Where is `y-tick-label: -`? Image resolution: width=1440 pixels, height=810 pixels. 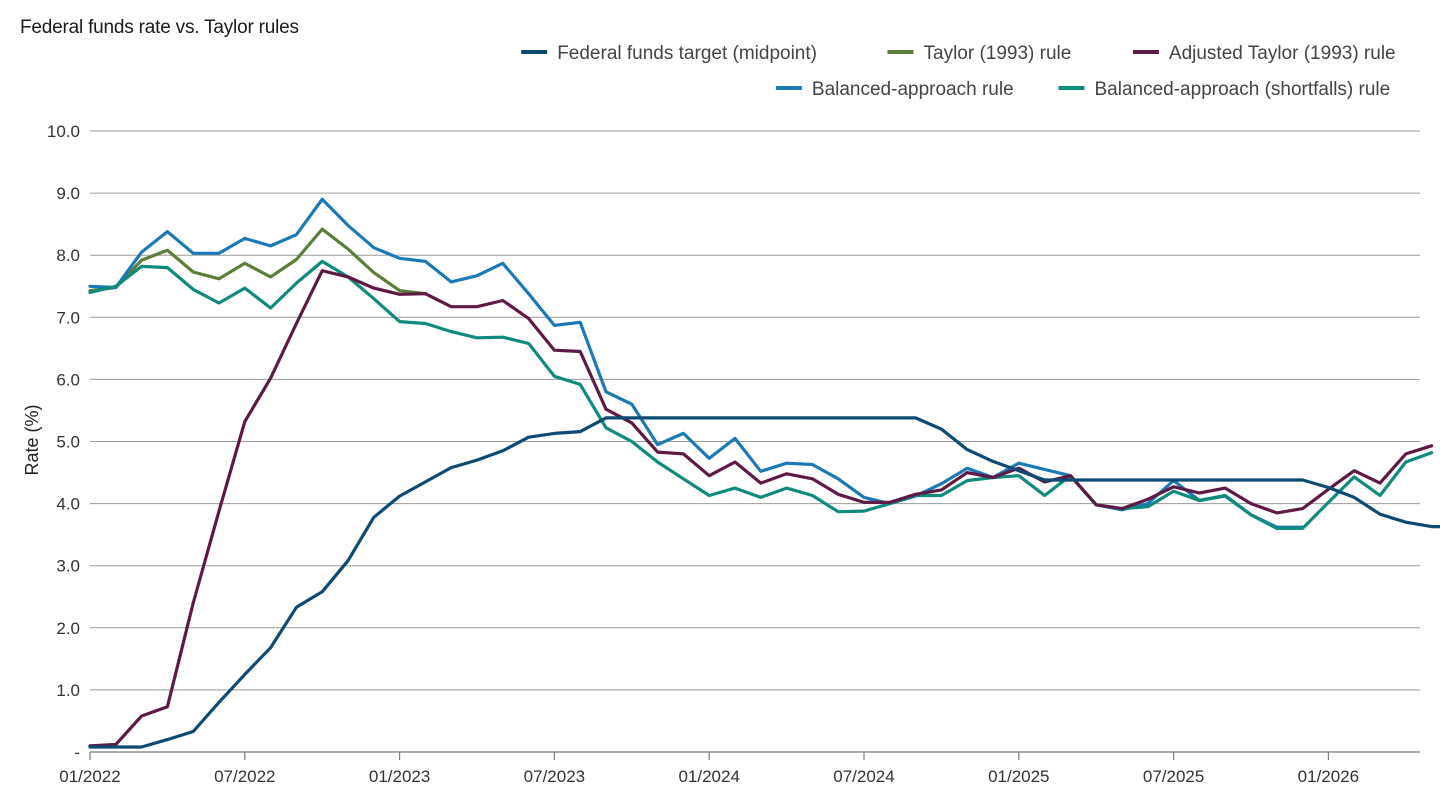
y-tick-label: - is located at coordinates (77, 752).